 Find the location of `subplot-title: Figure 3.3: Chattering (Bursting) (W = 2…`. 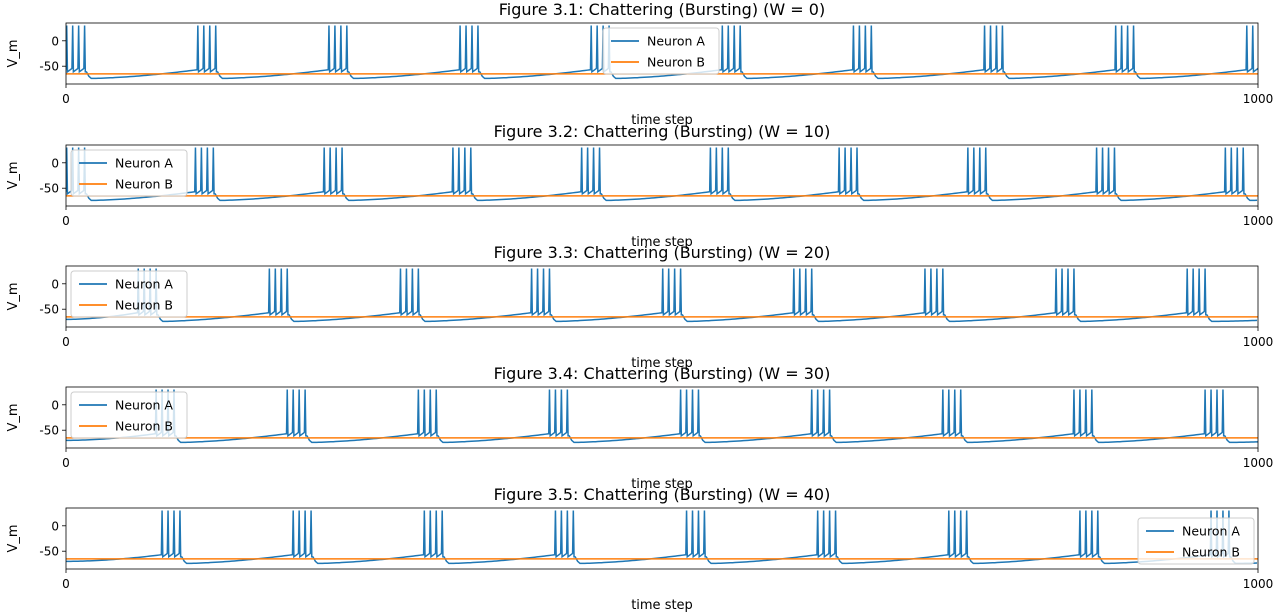

subplot-title: Figure 3.3: Chattering (Bursting) (W = 2… is located at coordinates (662, 252).